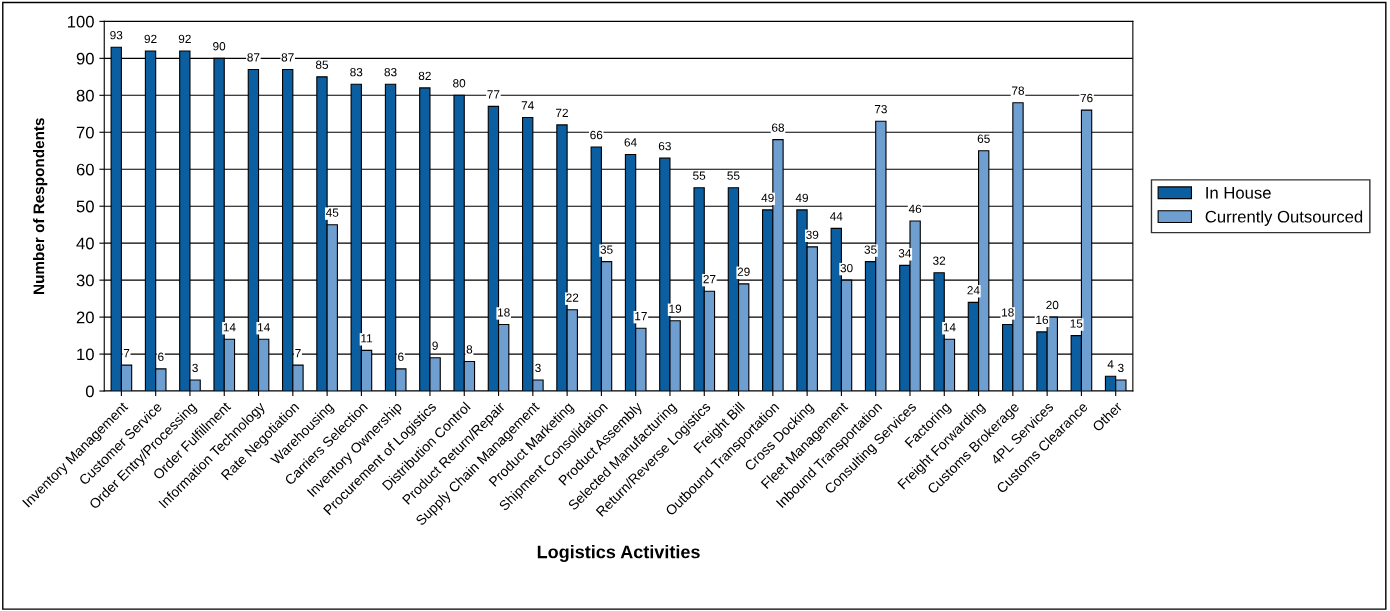 The height and width of the screenshot is (611, 1390). I want to click on data-label: 77, so click(493, 94).